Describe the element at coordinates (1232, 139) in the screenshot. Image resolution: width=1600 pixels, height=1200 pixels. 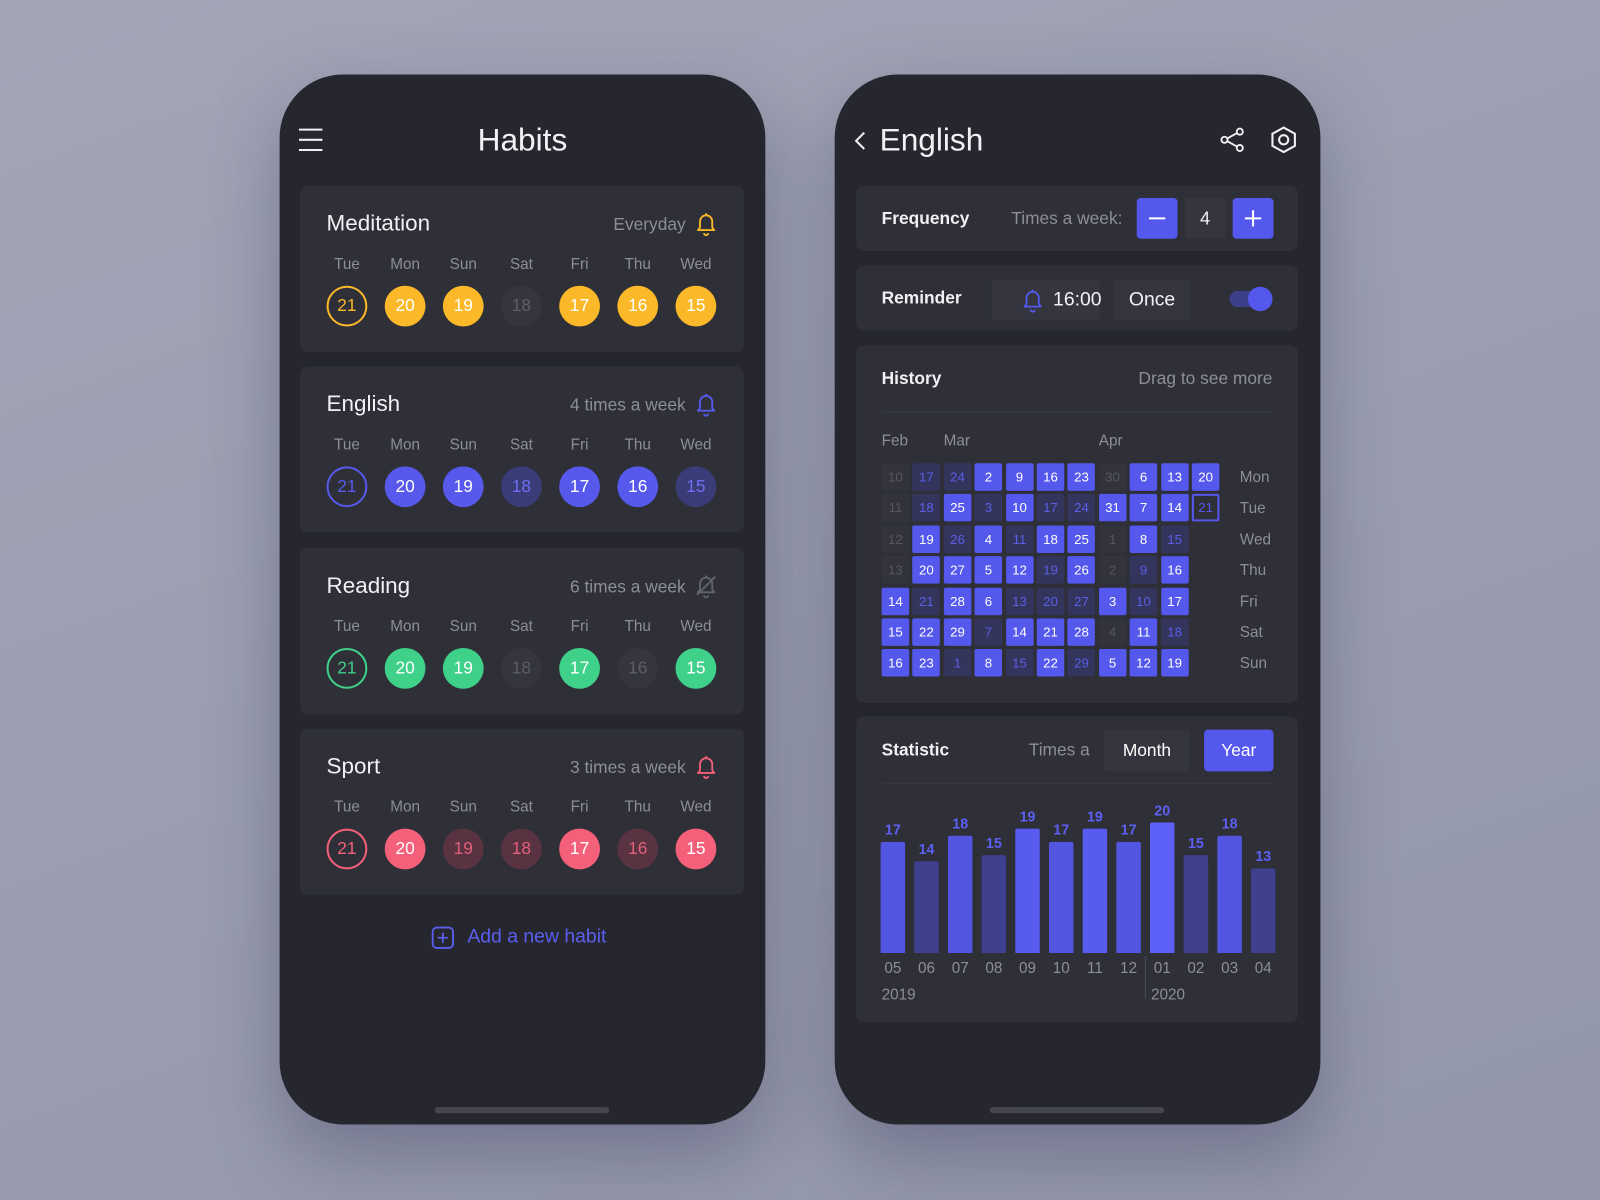
I see `share-button` at that location.